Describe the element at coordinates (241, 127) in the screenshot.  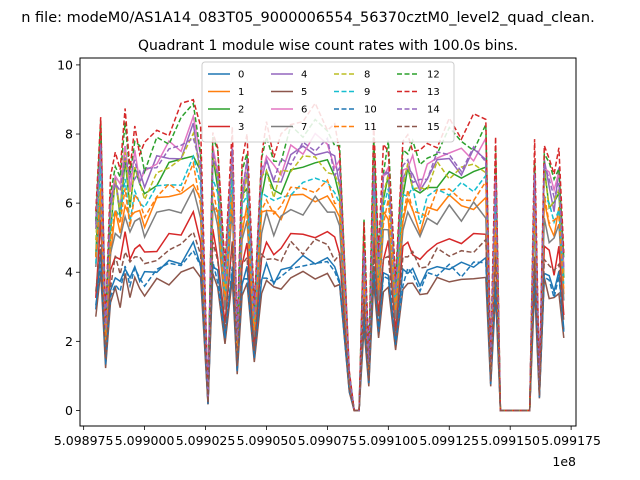
I see `legend-label-3: 3` at that location.